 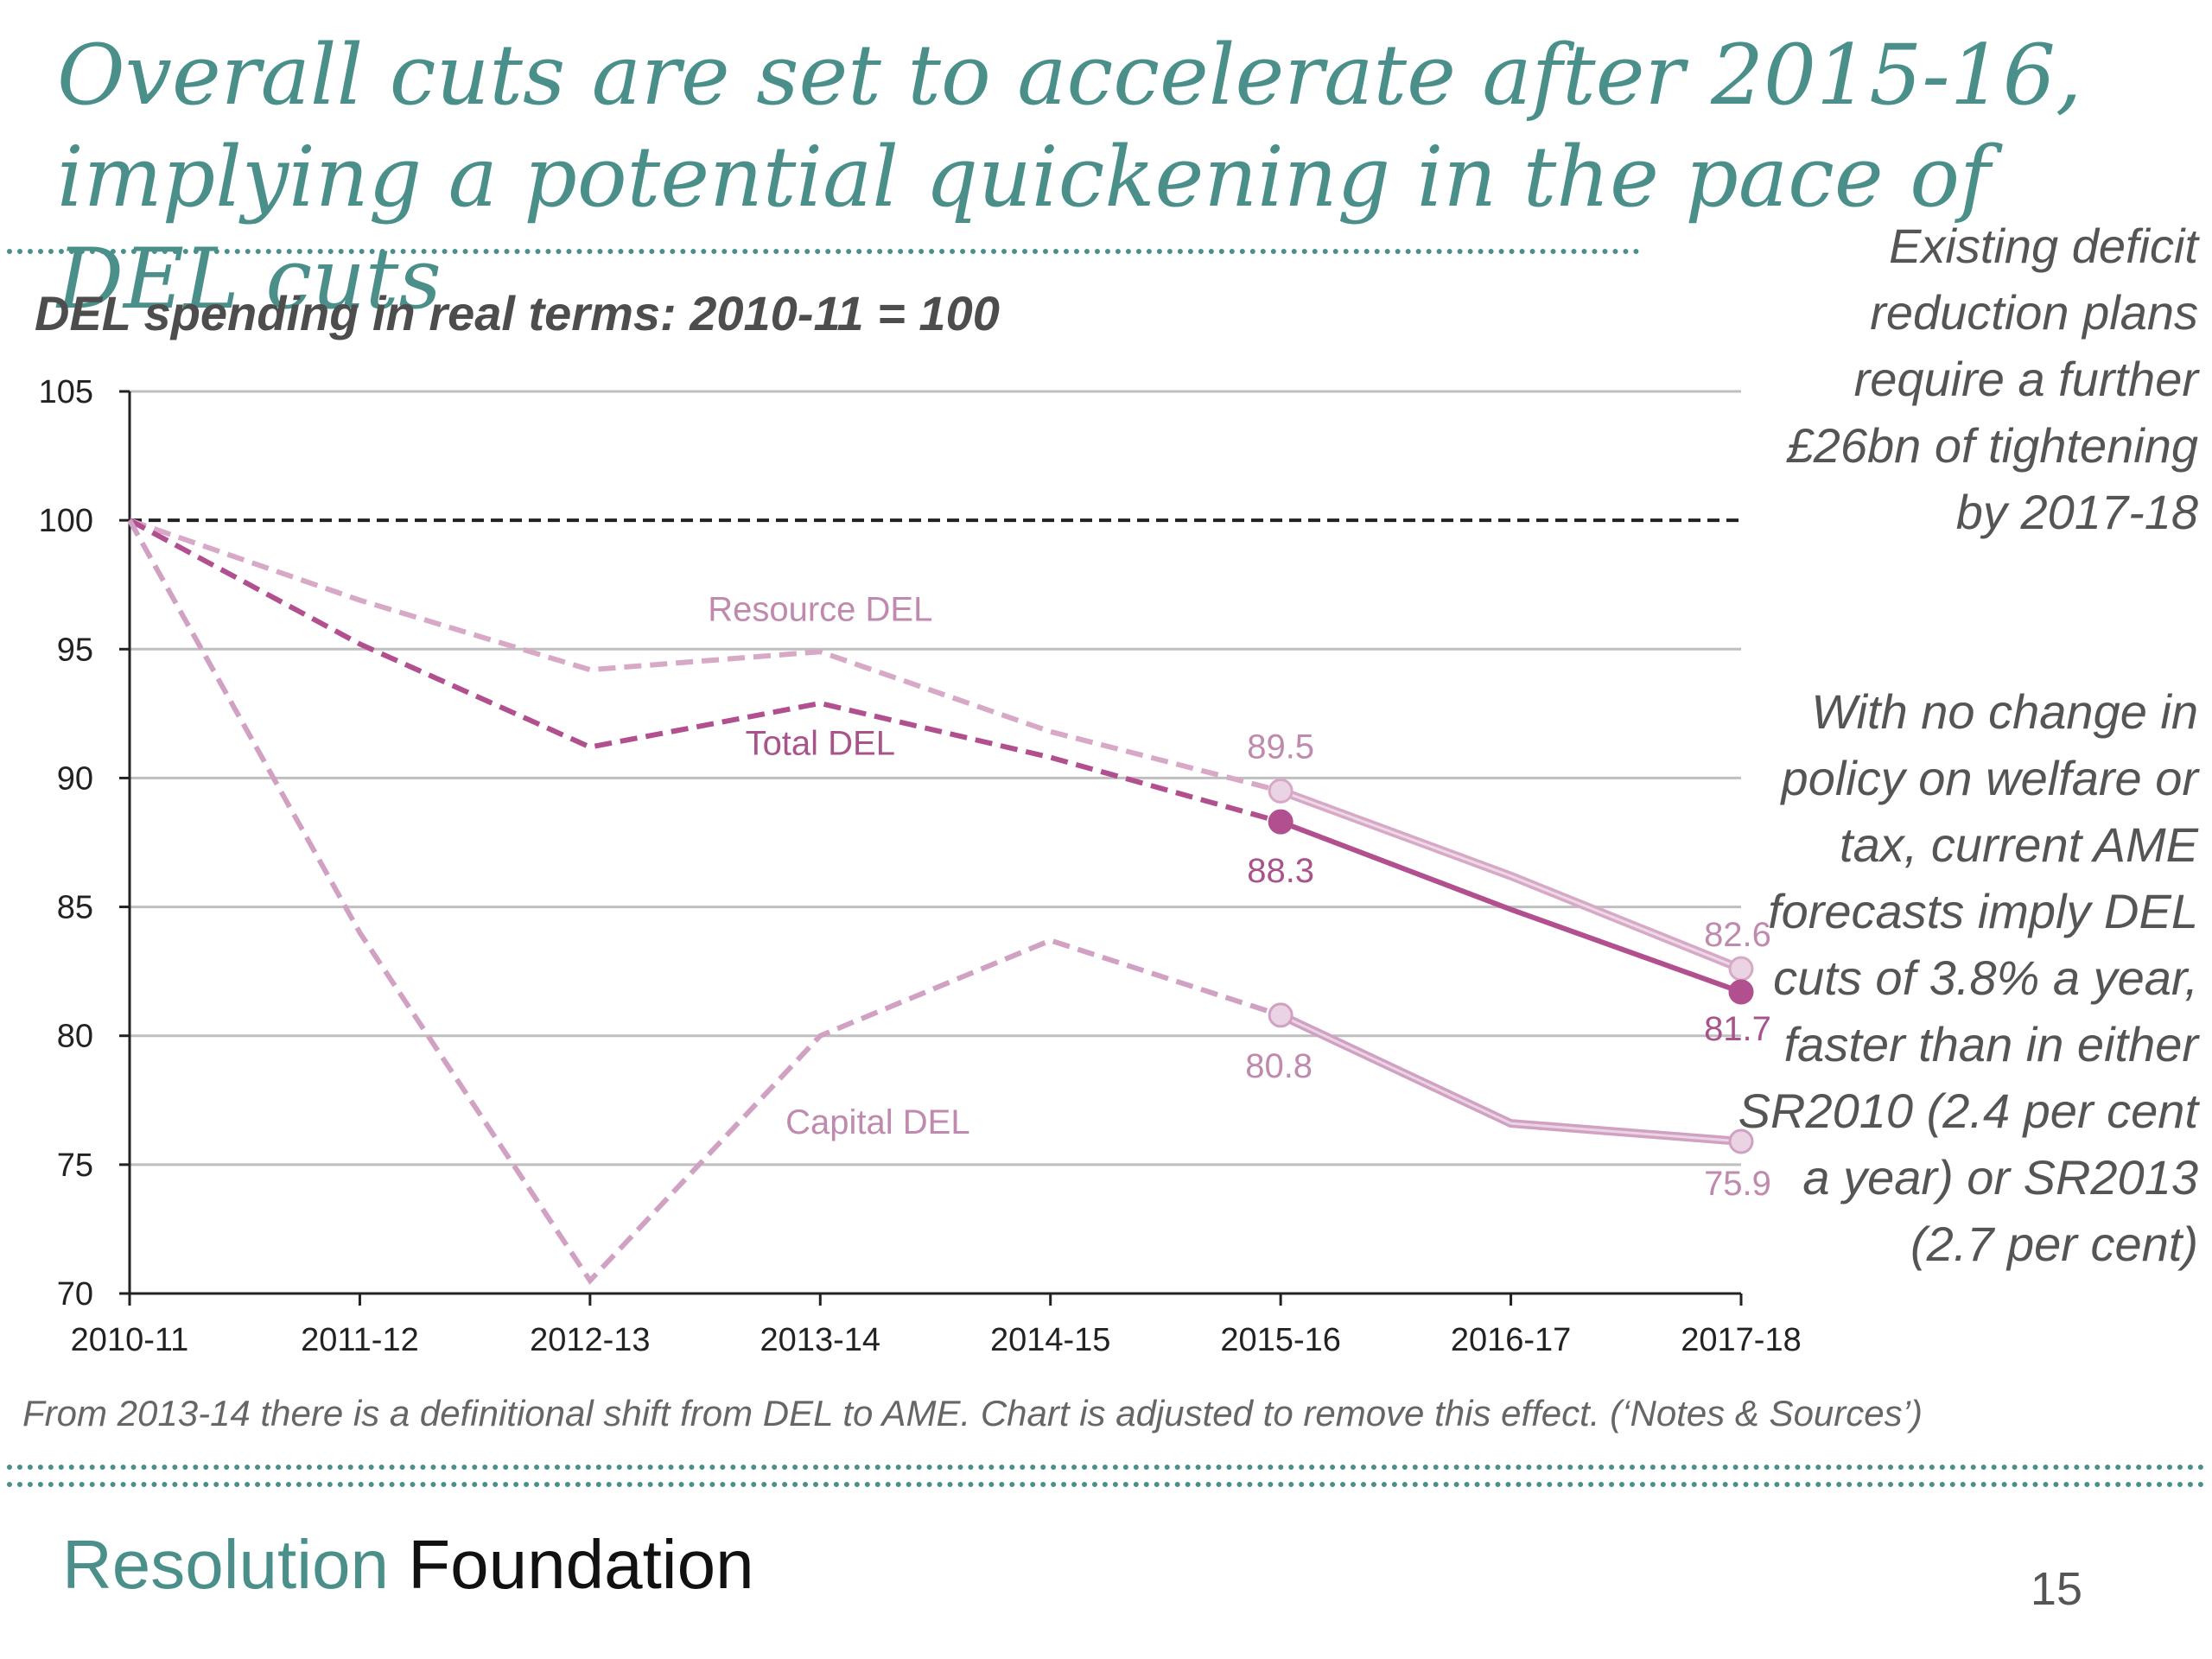 I want to click on y-tick-label-75: 75, so click(x=75, y=1165).